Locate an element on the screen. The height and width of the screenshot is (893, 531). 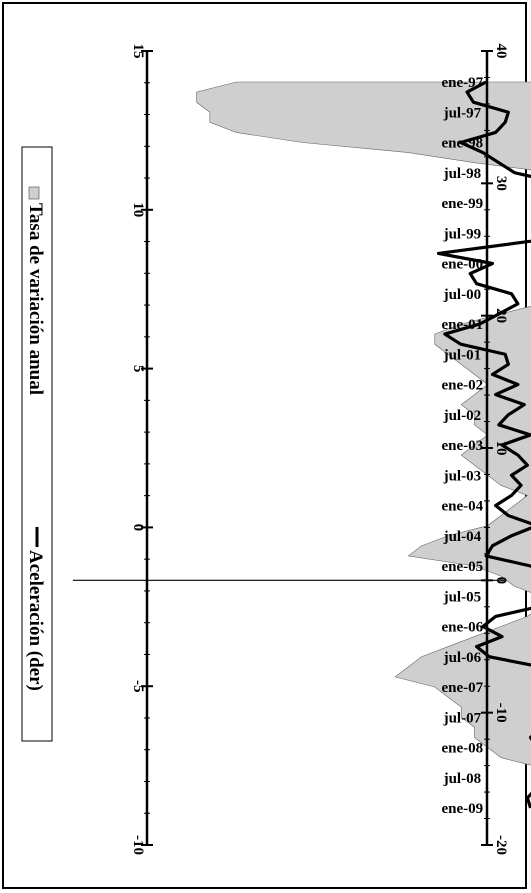
category-label: jul-97 is located at coordinates (462, 113).